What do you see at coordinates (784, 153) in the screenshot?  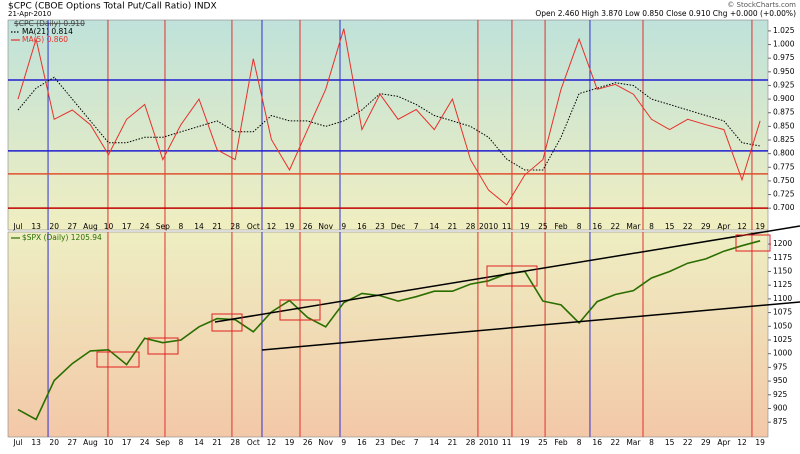 I see `y-tick-label: 0.800` at bounding box center [784, 153].